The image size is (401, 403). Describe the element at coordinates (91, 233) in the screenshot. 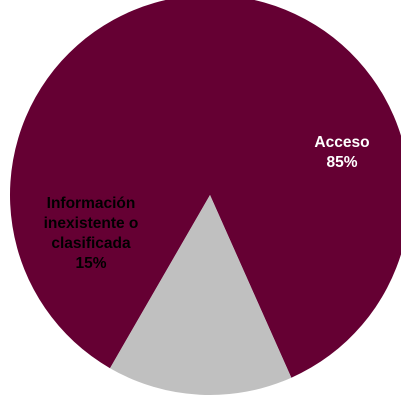

I see `pie-label-informacion-inexistente: Información inexistente o clasificada 15%` at that location.